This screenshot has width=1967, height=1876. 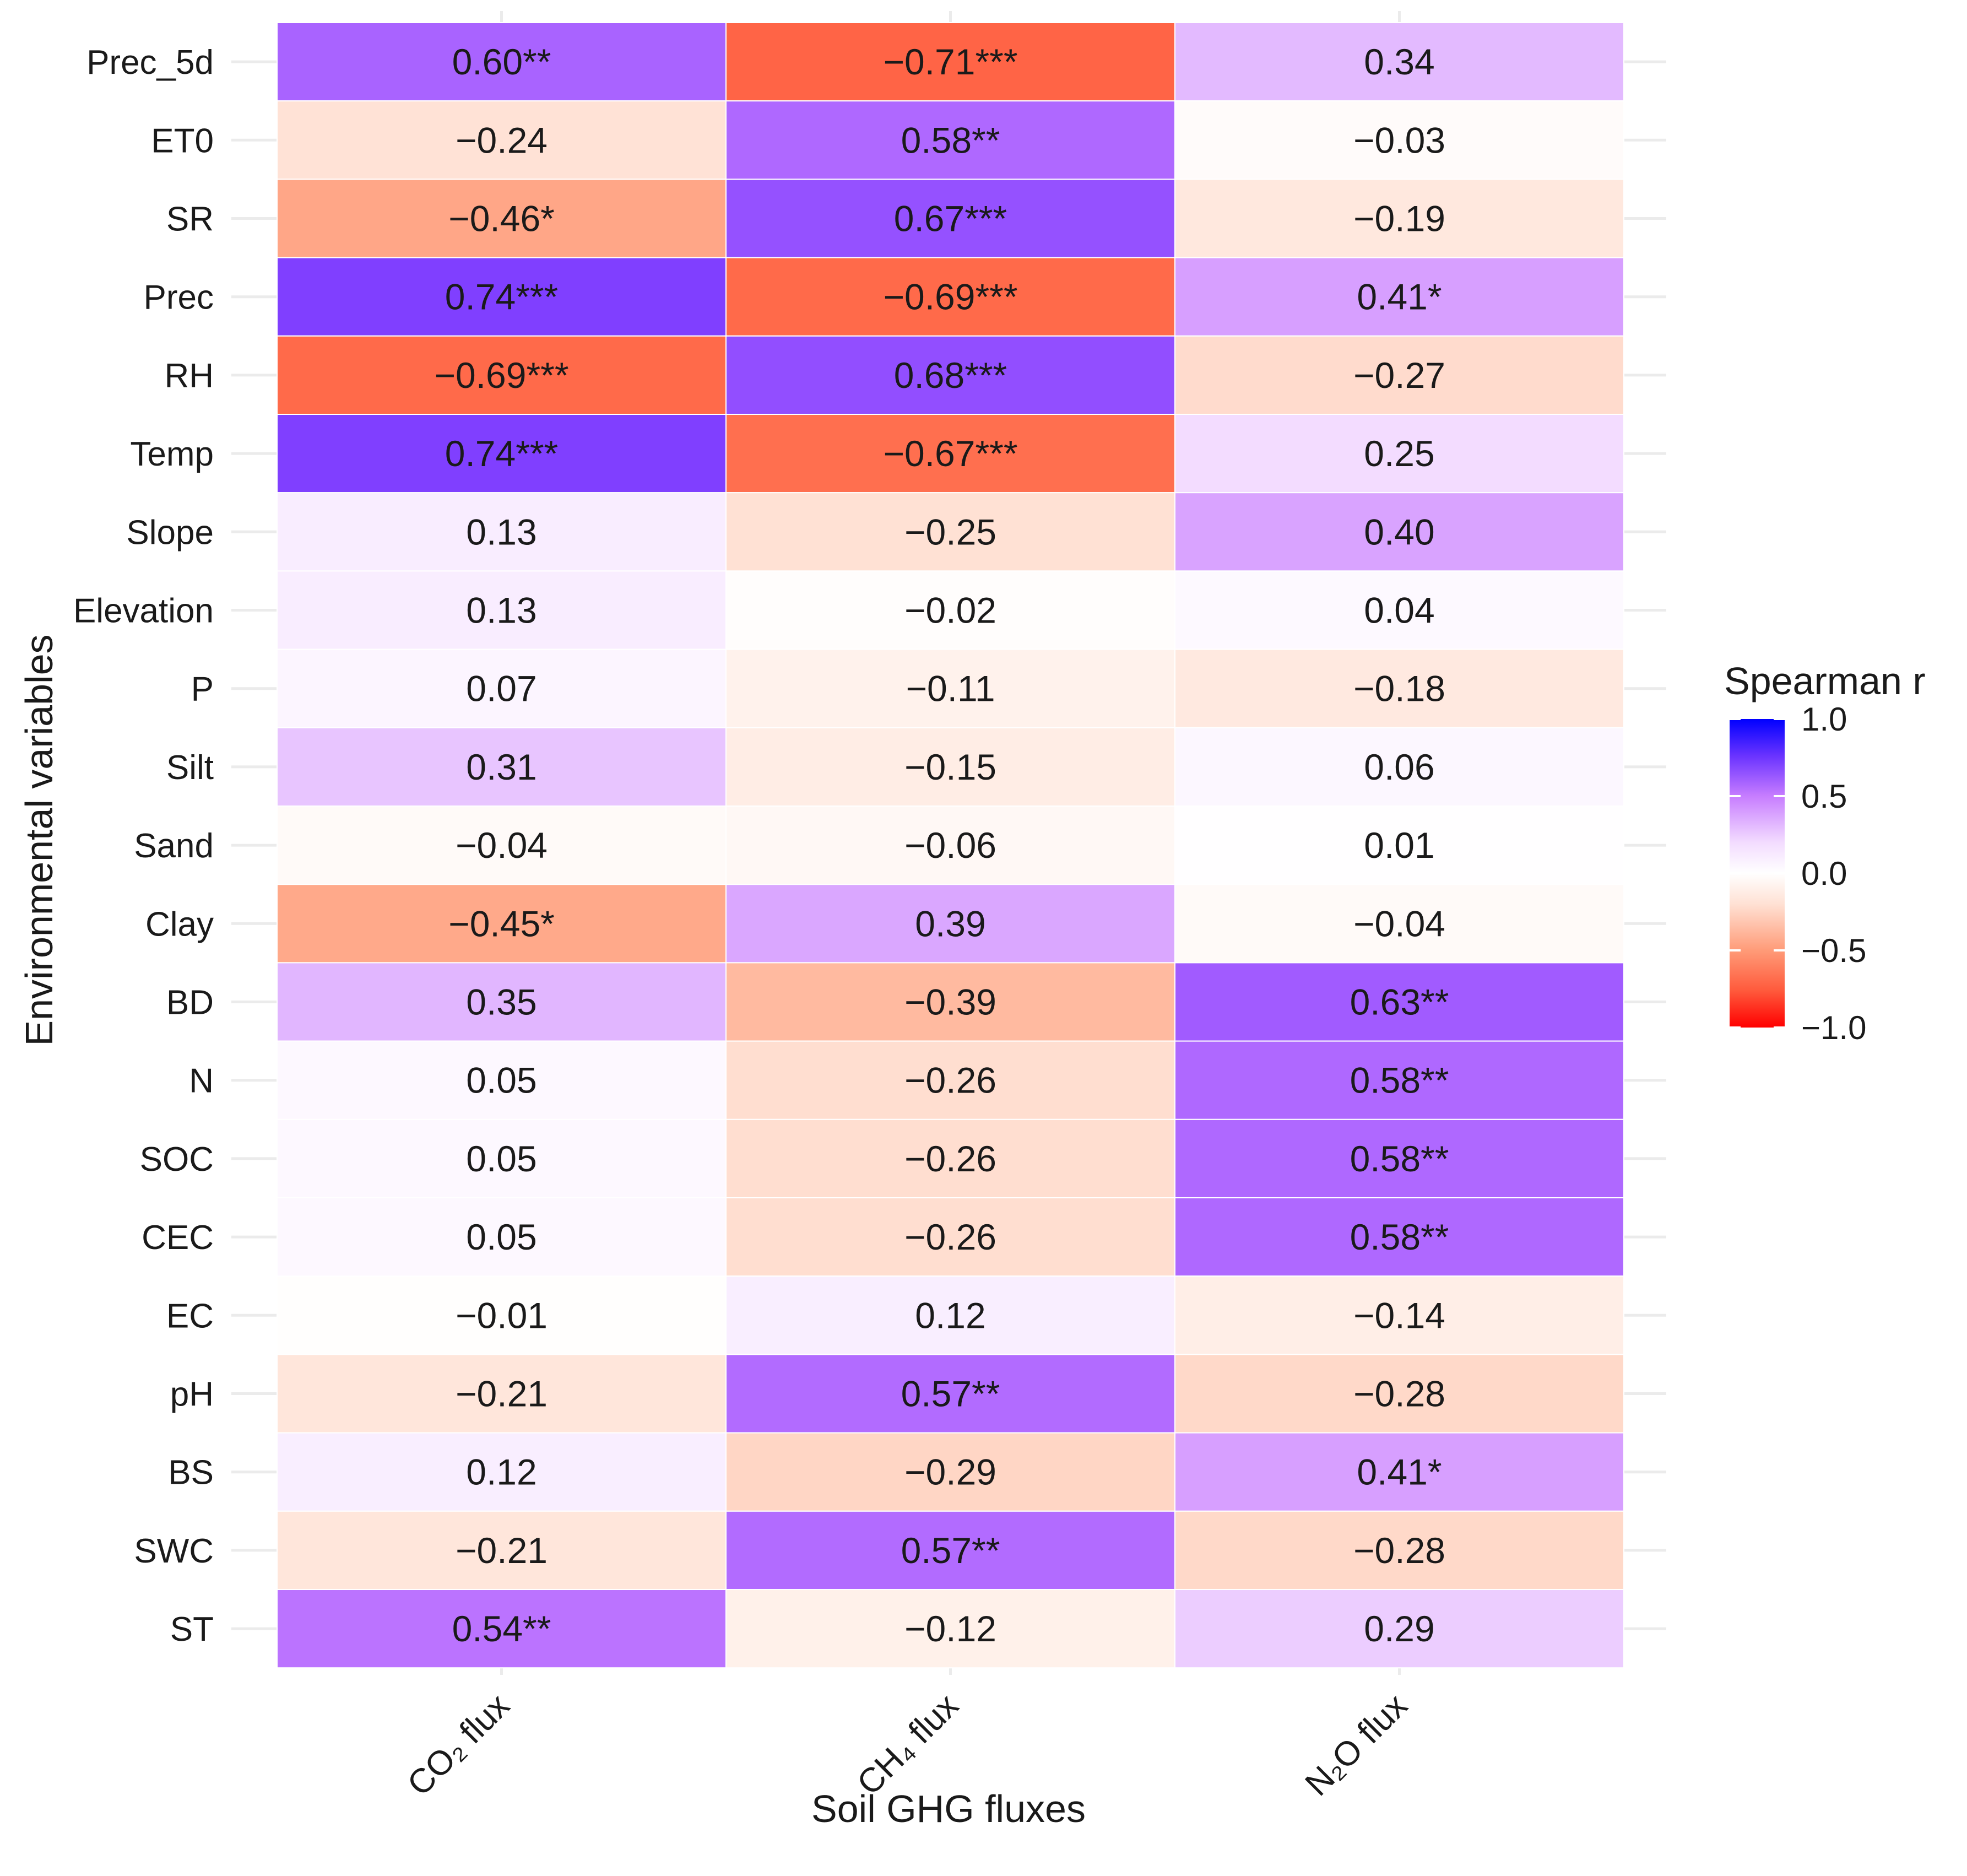 I want to click on cell-value-label: −0.45*, so click(x=502, y=923).